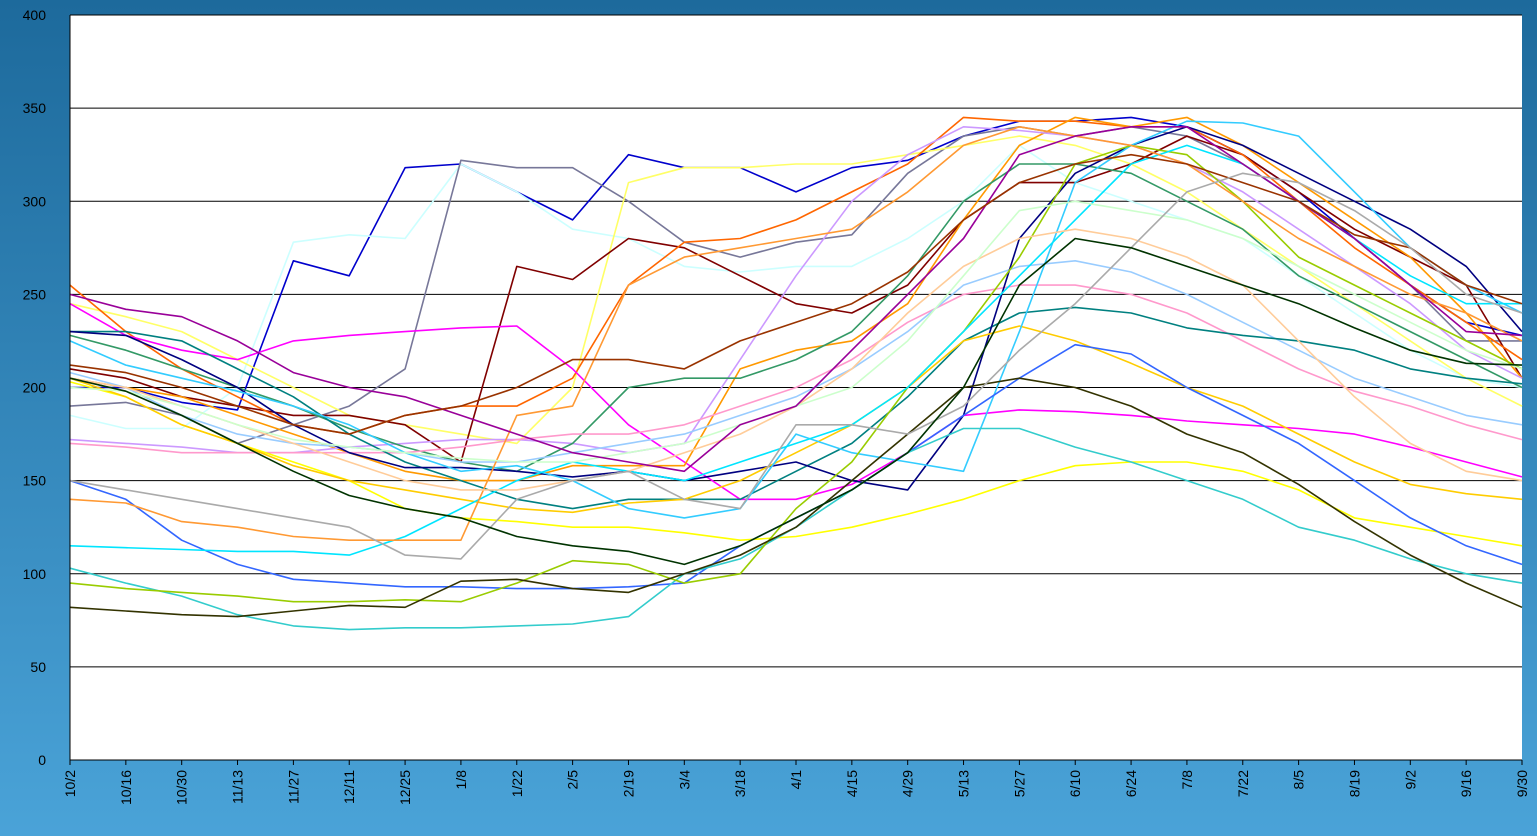  Describe the element at coordinates (852, 783) in the screenshot. I see `x-tick-label: 4/15` at that location.